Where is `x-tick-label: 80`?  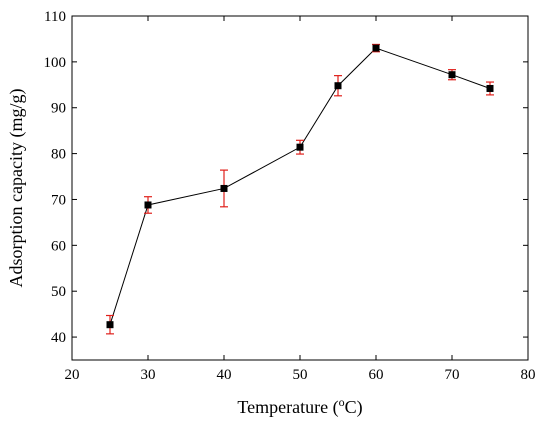 x-tick-label: 80 is located at coordinates (528, 375).